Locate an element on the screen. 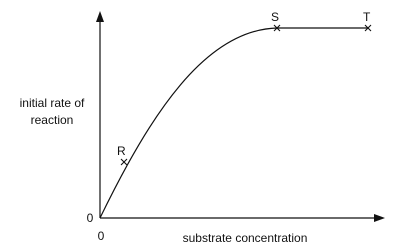 Image resolution: width=402 pixels, height=247 pixels. y-axis-arrow is located at coordinates (100, 16).